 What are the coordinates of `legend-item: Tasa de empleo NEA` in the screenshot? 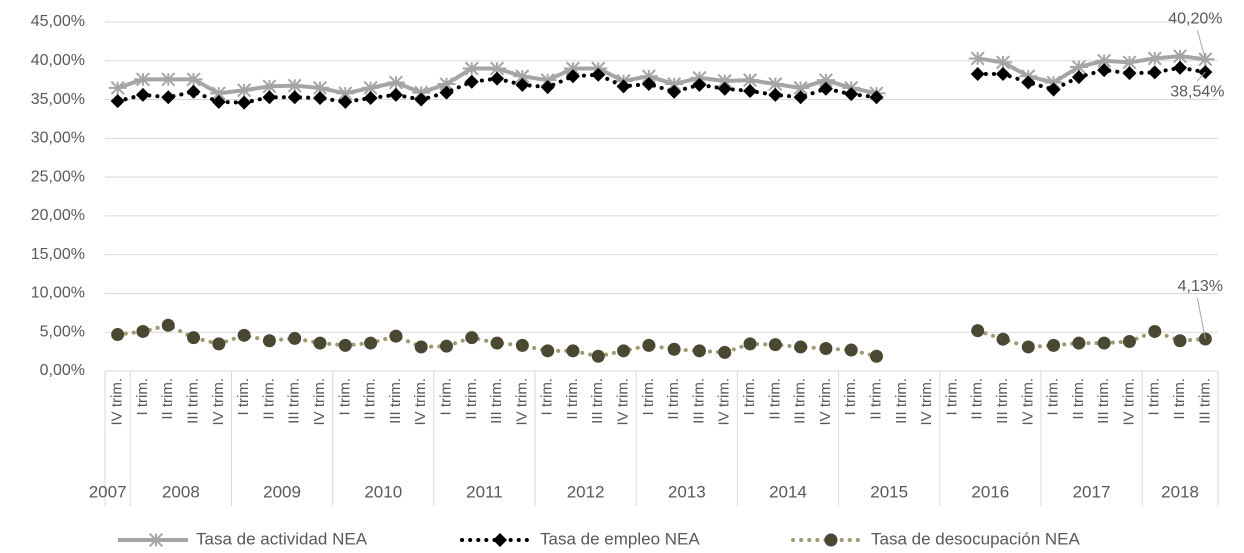 It's located at (580, 538).